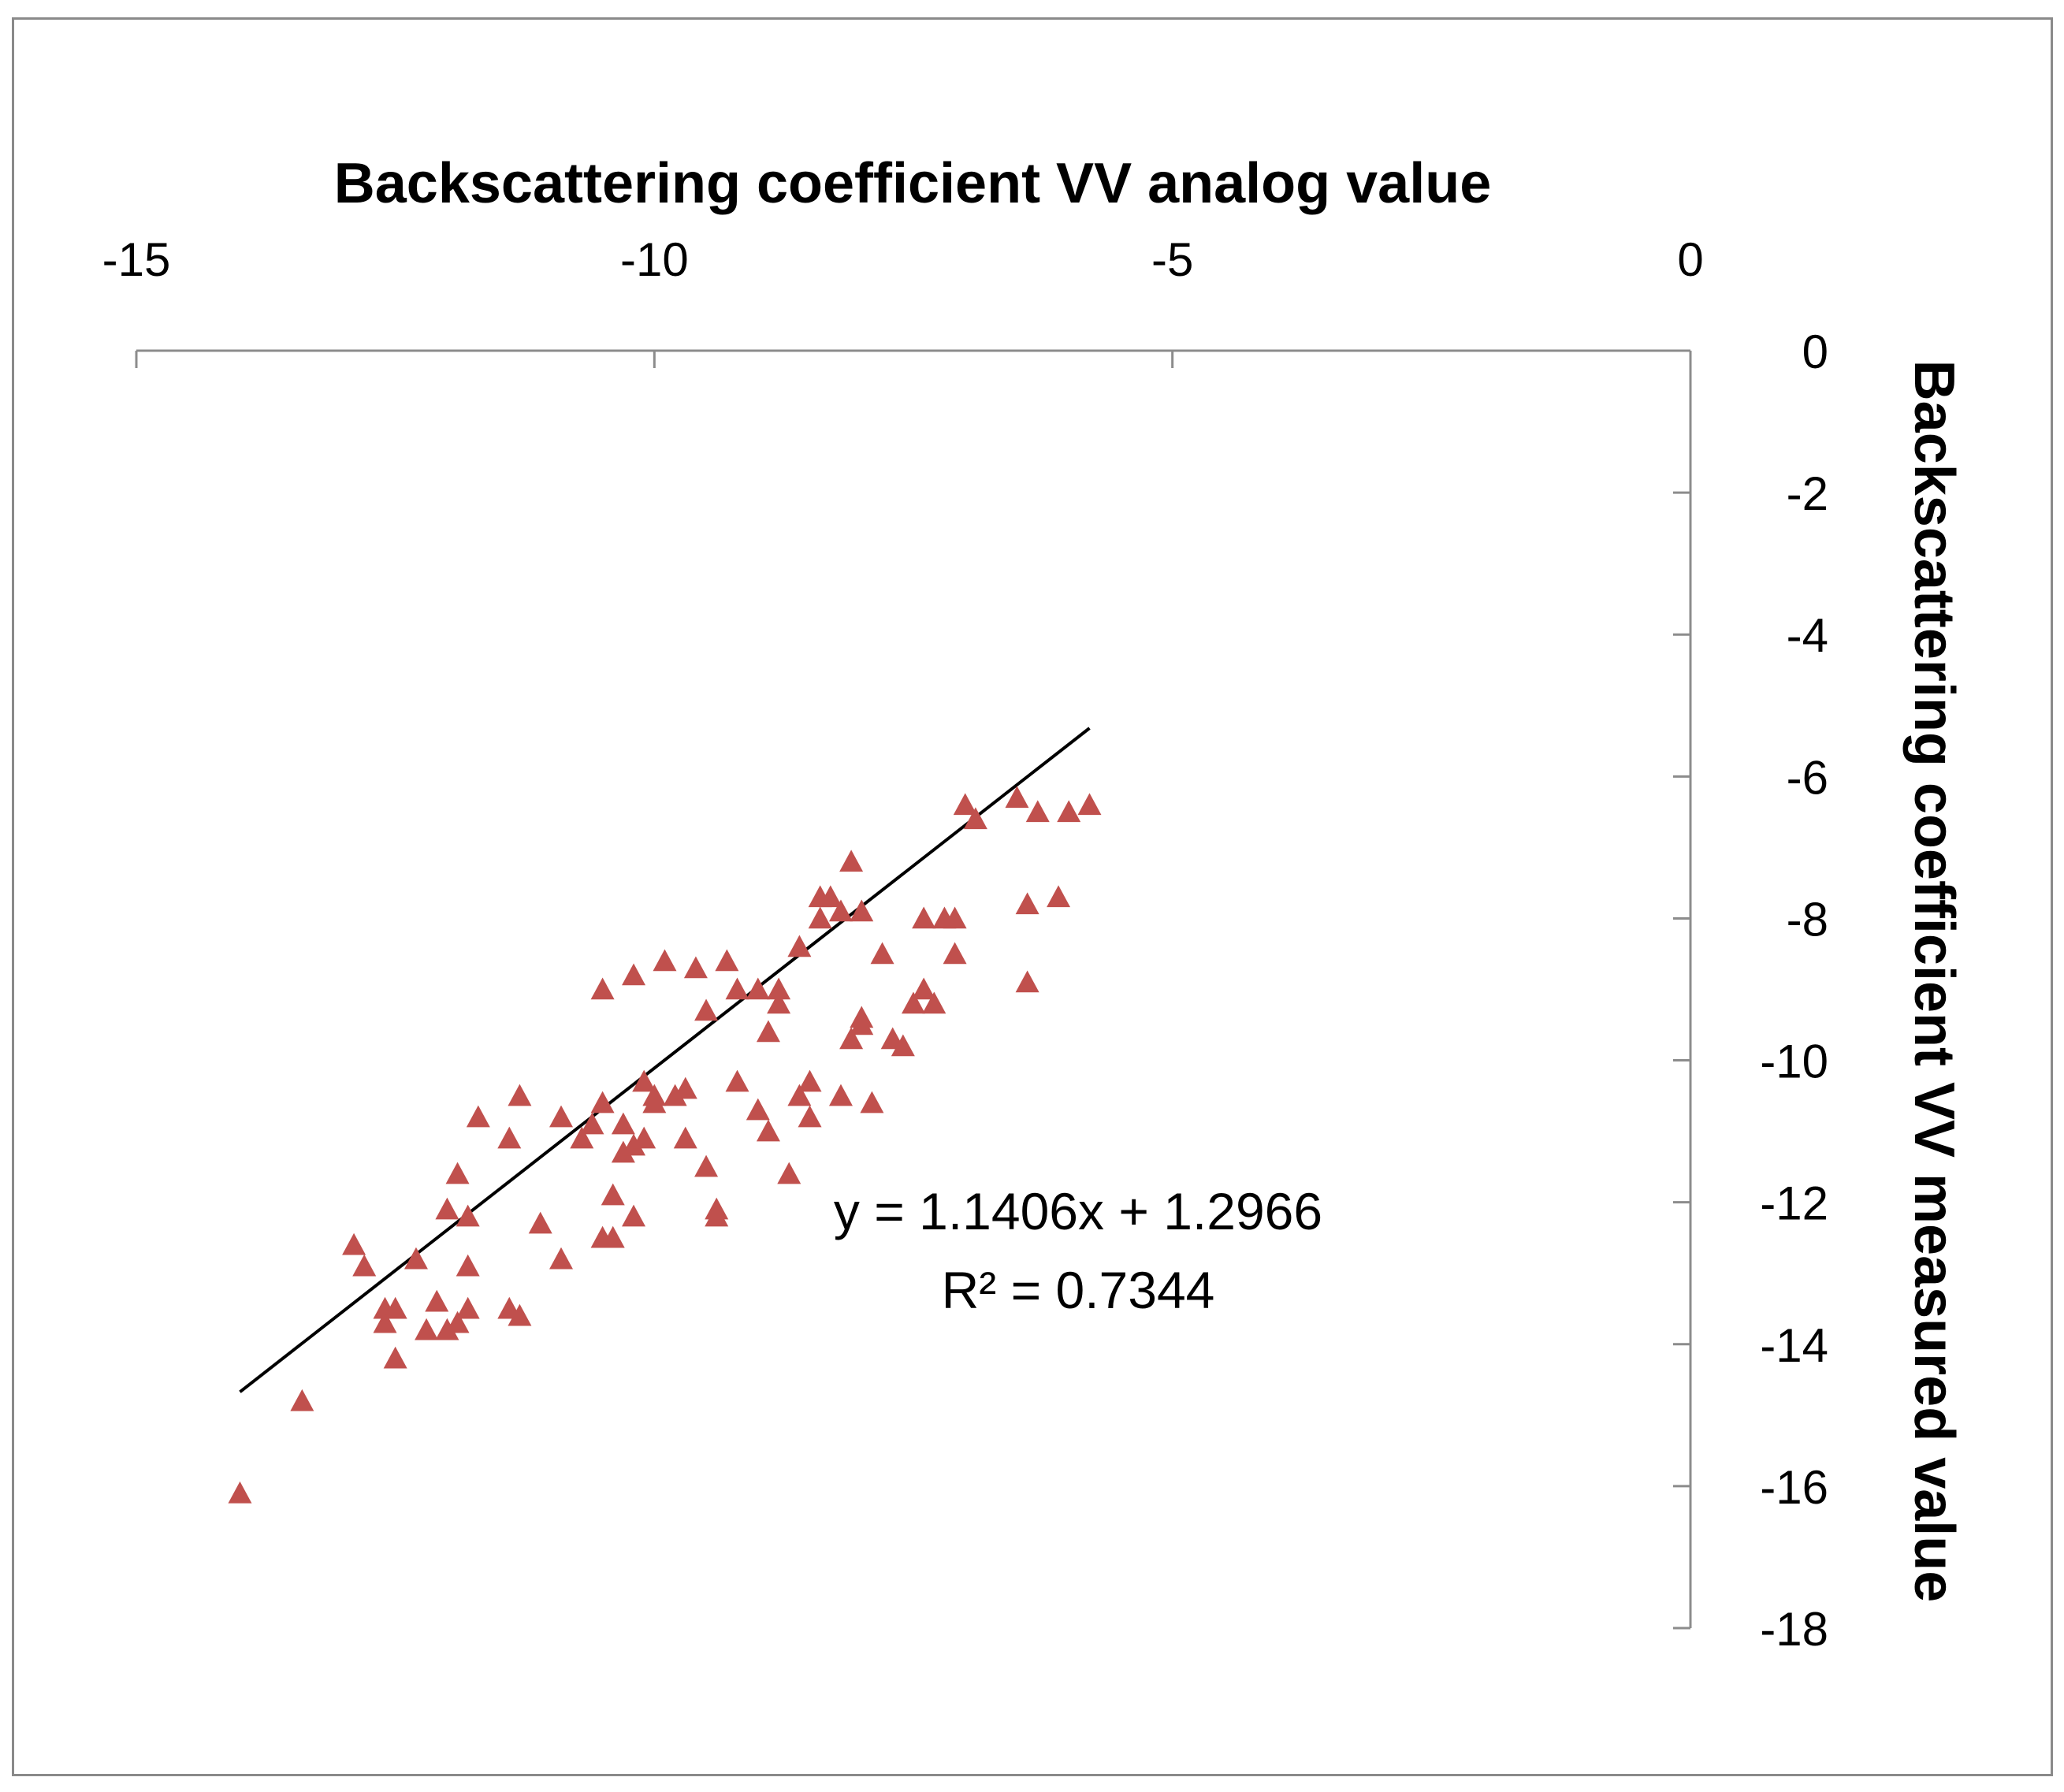 This screenshot has height=1792, width=2064. What do you see at coordinates (1807, 635) in the screenshot?
I see `y-tick-label: -4` at bounding box center [1807, 635].